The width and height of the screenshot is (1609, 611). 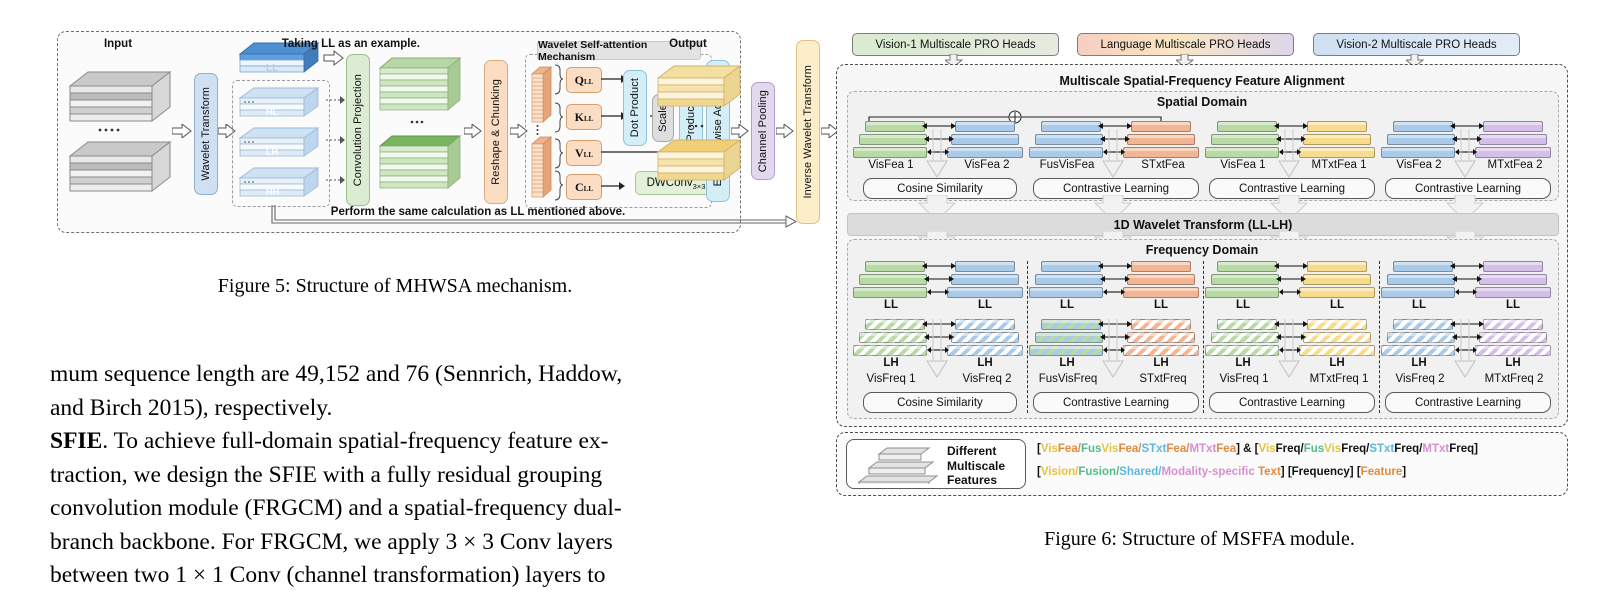 I want to click on lg1-vis4: Vis, so click(x=1333, y=449).